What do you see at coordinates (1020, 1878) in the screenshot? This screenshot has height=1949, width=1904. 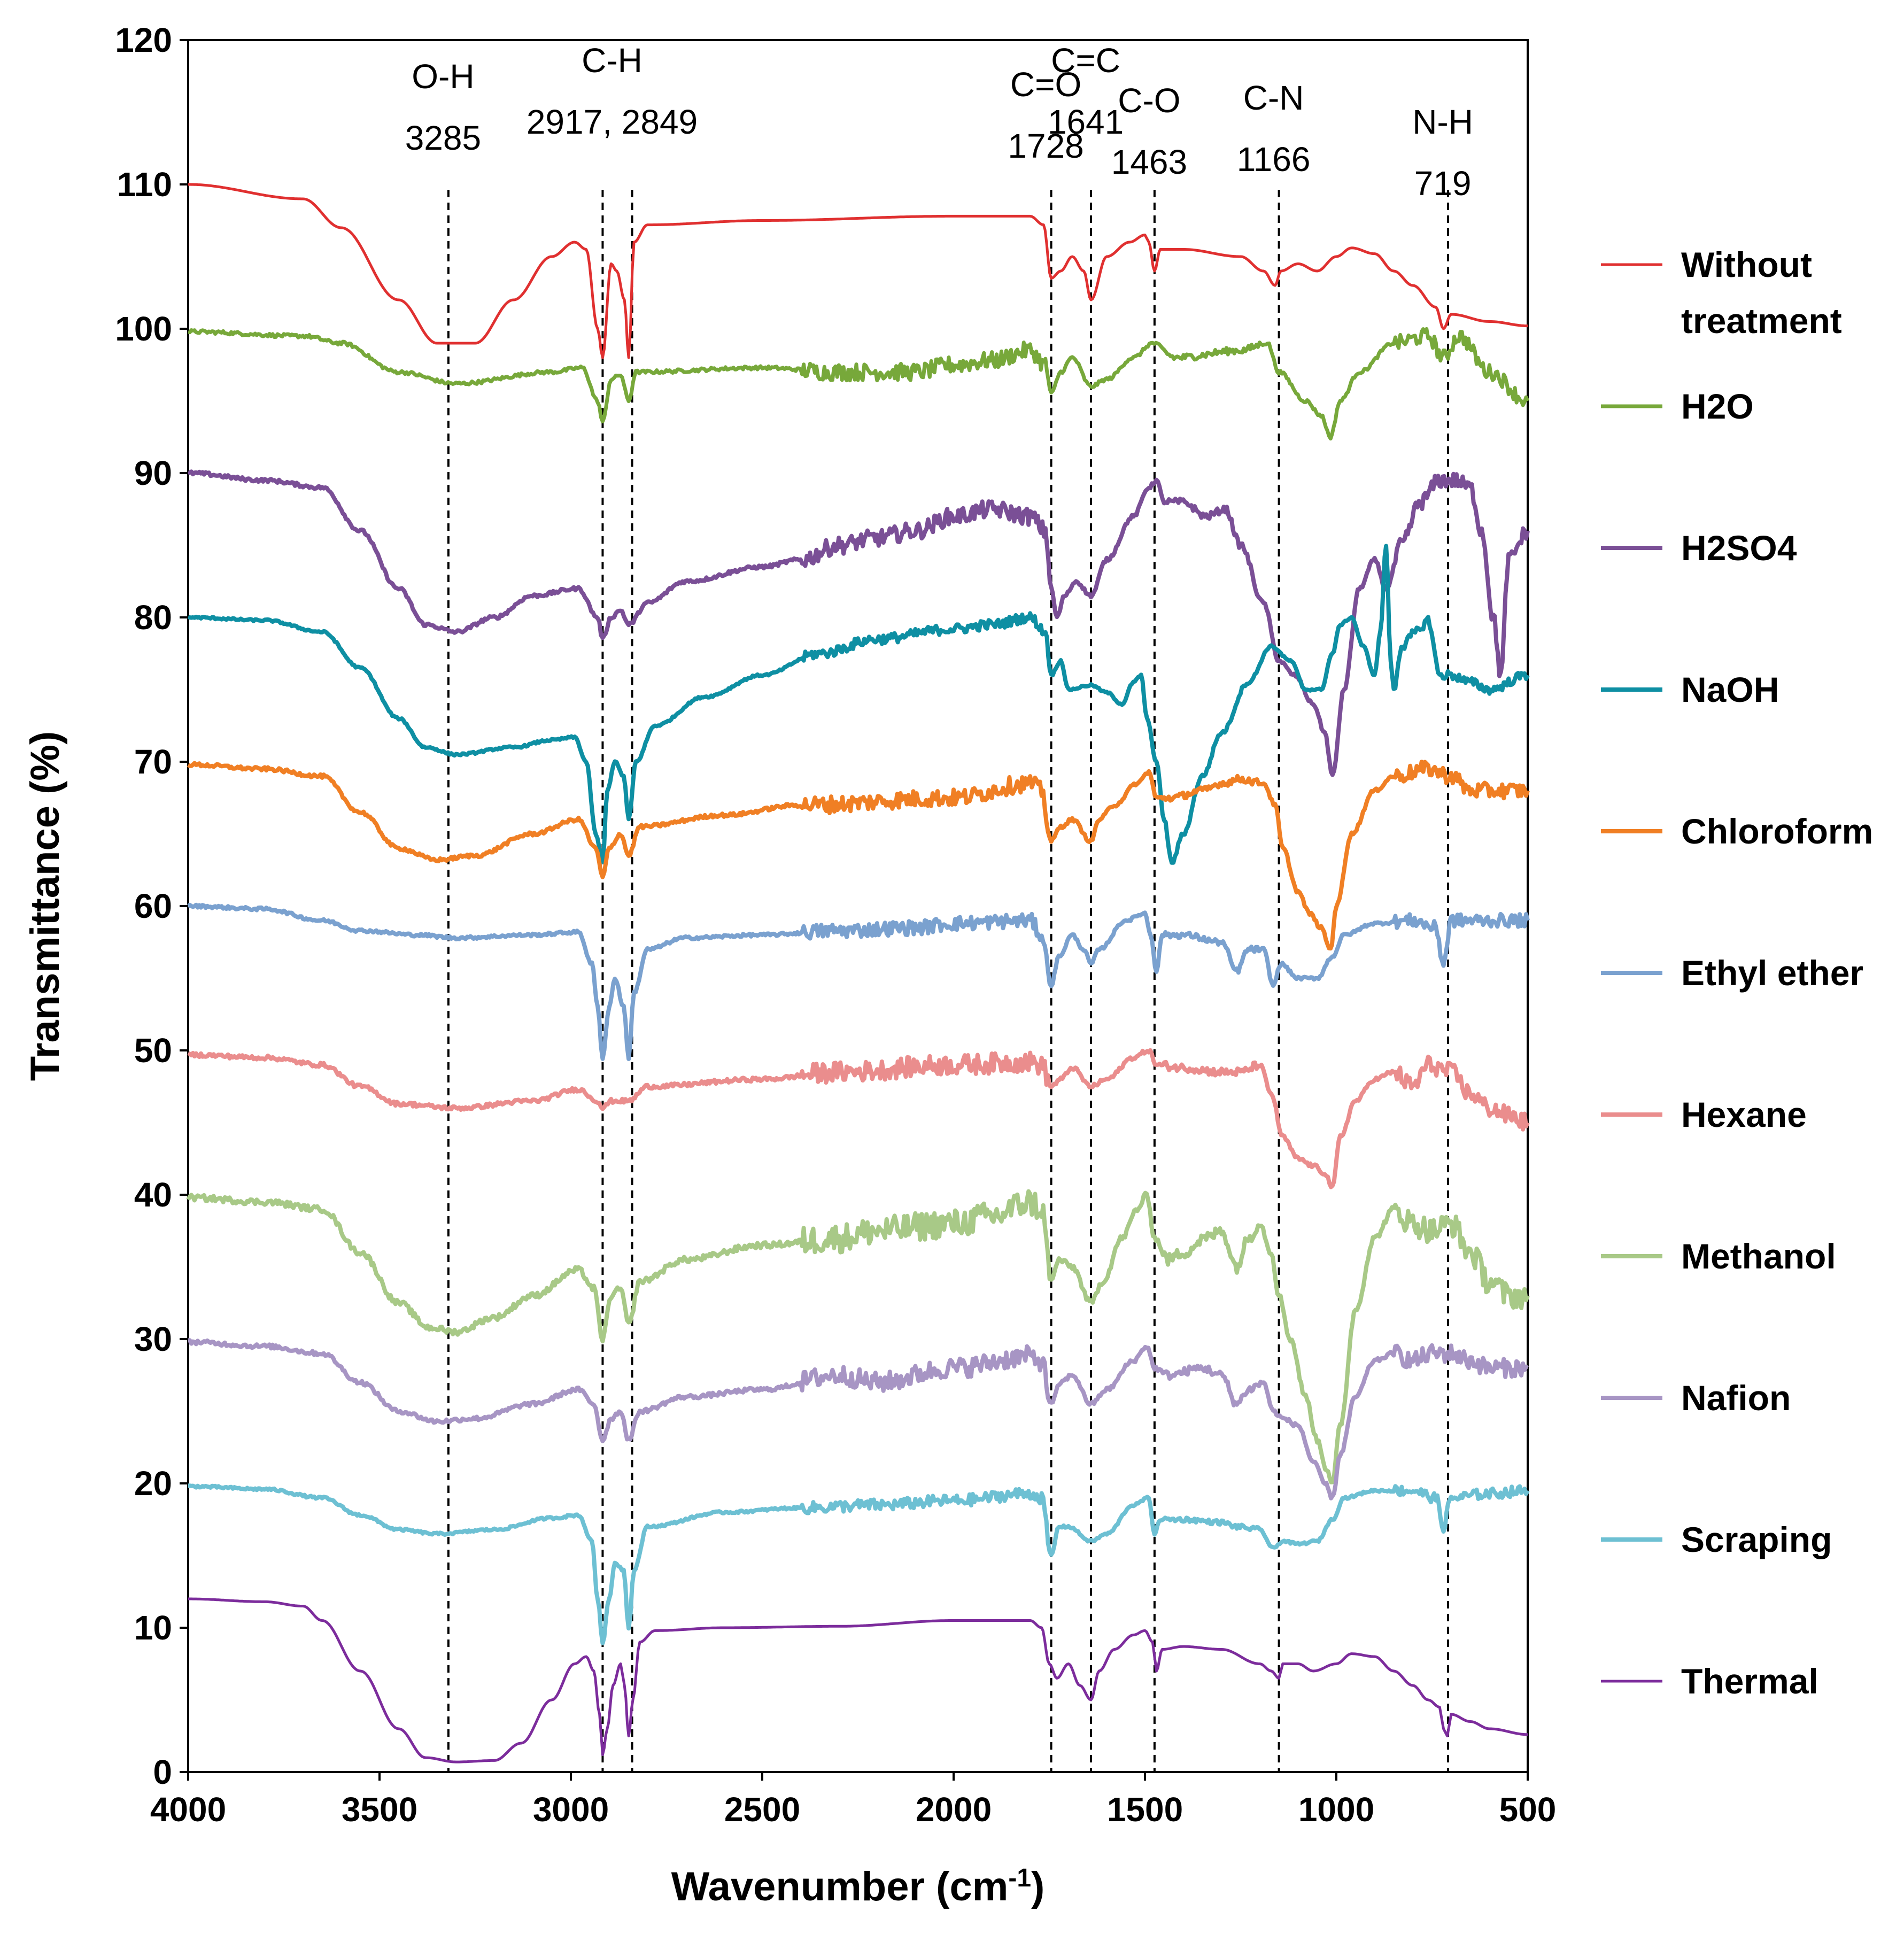 I see `x-axis-label-sup: -1` at bounding box center [1020, 1878].